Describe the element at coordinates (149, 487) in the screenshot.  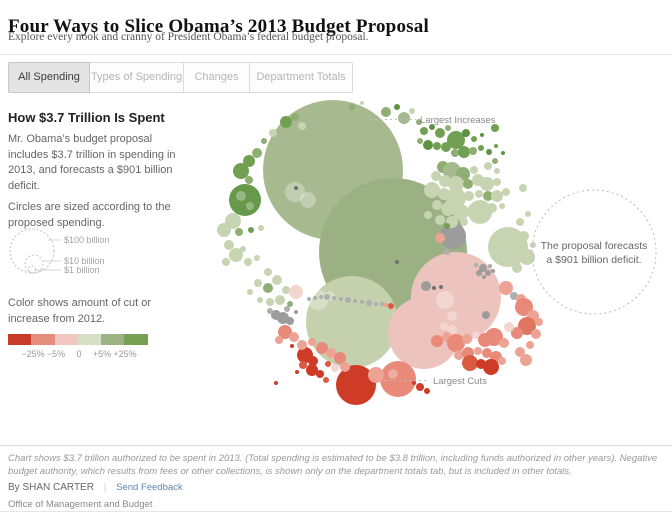
I see `send-feedback-link: Send Feedback` at that location.